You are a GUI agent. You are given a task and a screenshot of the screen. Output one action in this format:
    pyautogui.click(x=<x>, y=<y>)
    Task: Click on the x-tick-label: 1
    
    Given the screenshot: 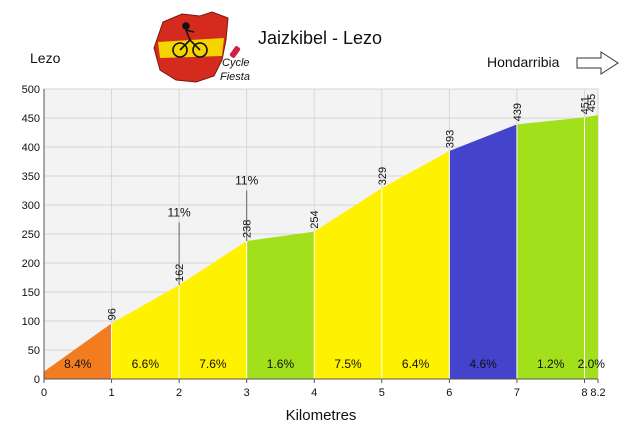 What is the action you would take?
    pyautogui.click(x=111, y=393)
    